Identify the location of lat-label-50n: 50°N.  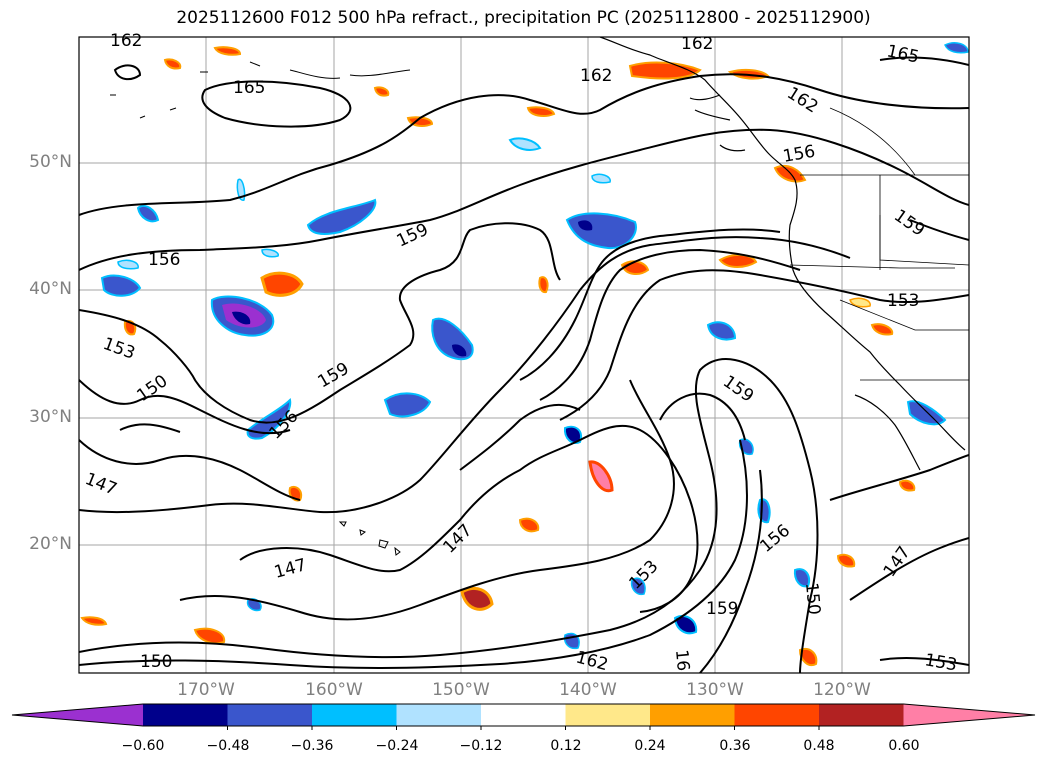
(50, 162).